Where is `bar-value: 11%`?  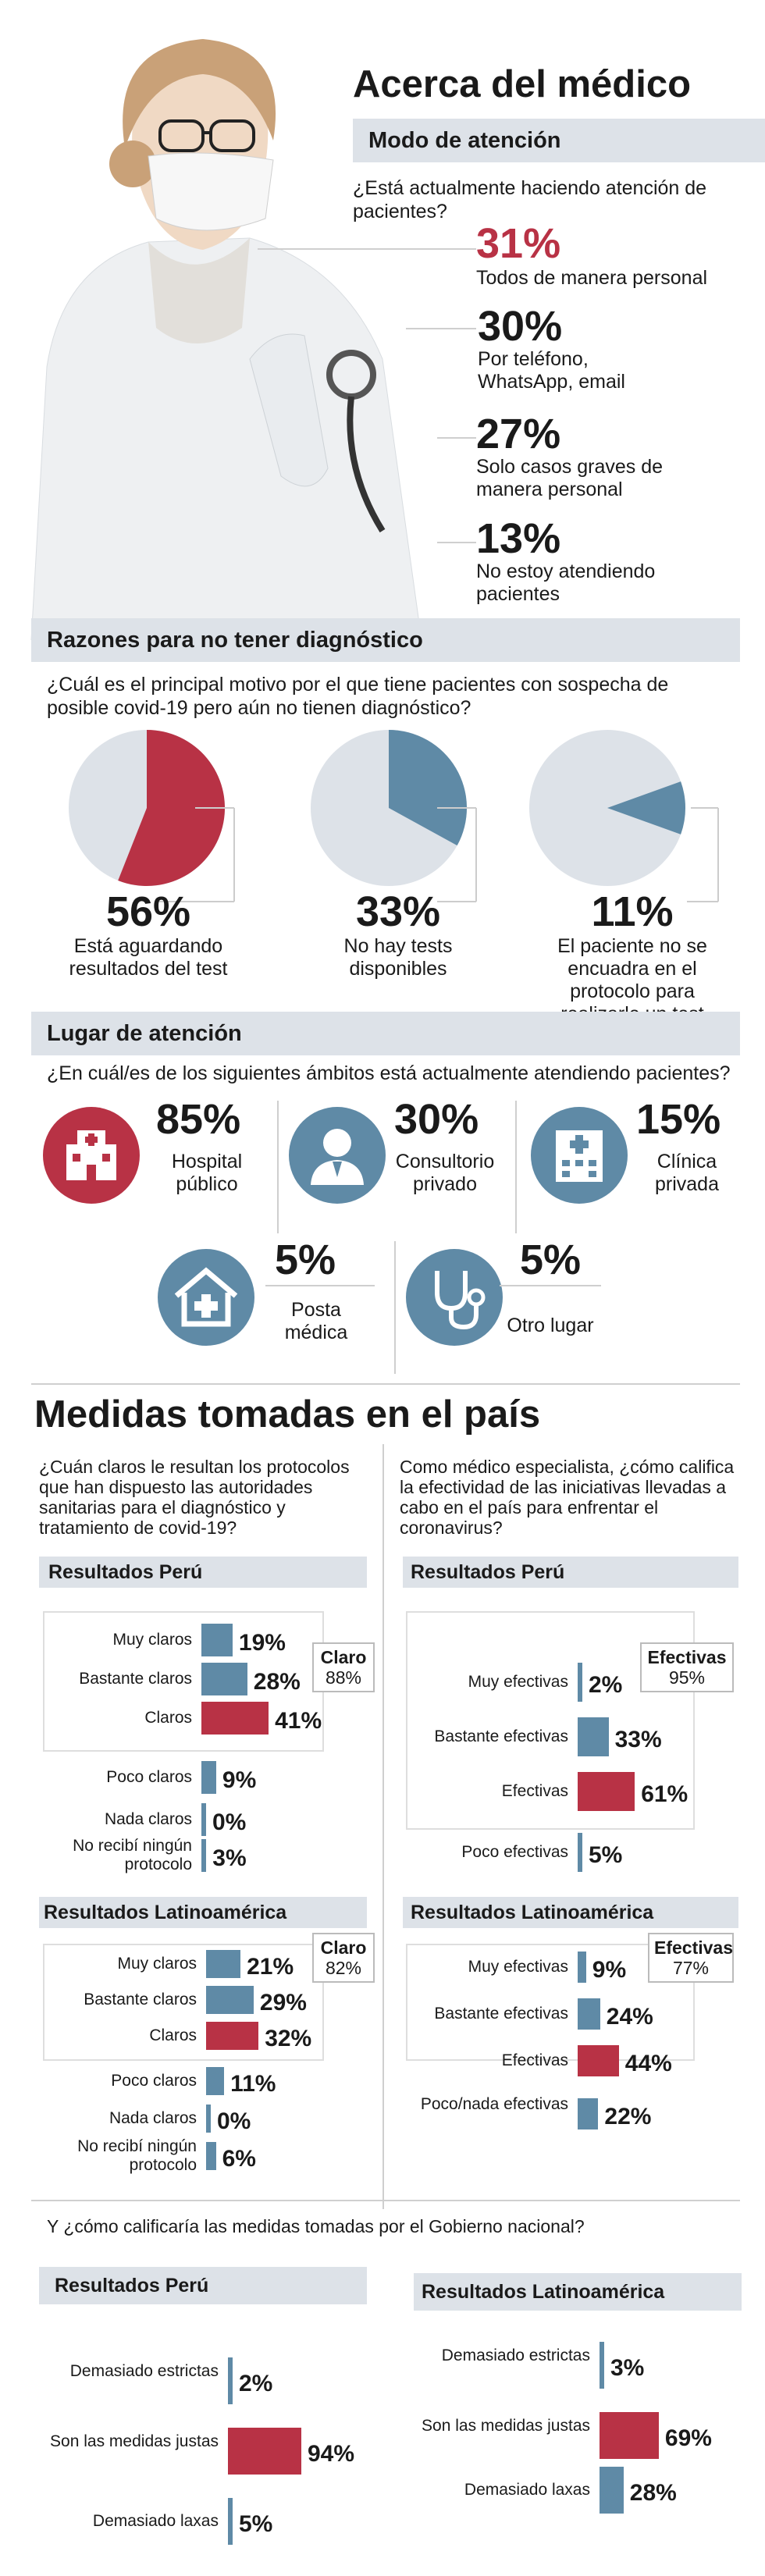
bar-value: 11% is located at coordinates (253, 2084).